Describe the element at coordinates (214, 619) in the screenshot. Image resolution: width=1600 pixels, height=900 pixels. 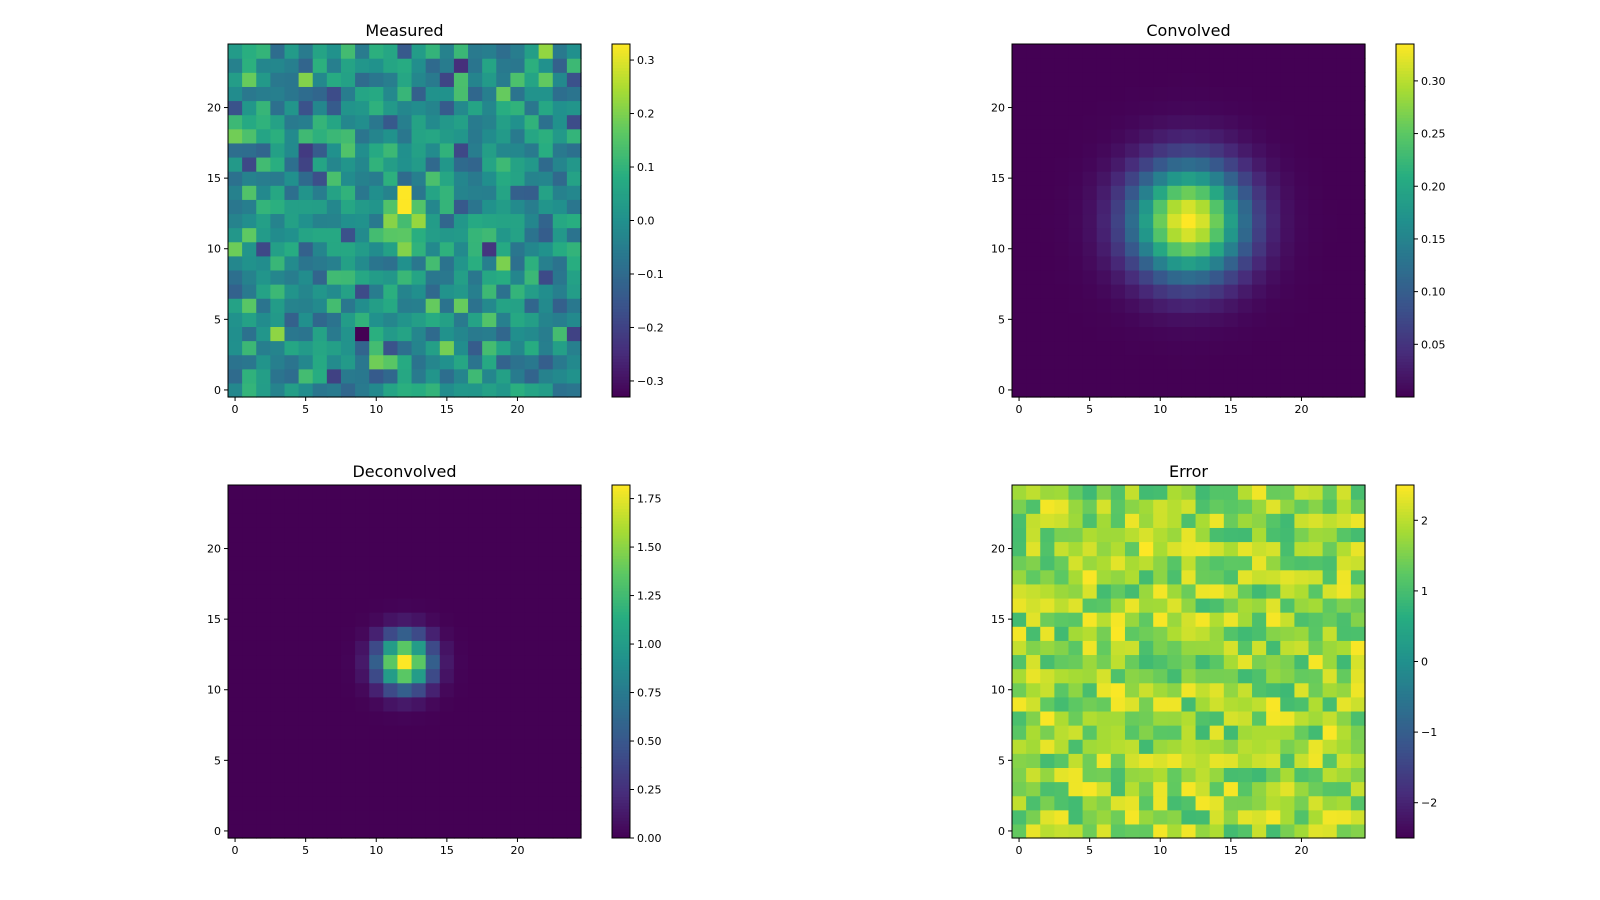
I see `y-tick-label: 15` at that location.